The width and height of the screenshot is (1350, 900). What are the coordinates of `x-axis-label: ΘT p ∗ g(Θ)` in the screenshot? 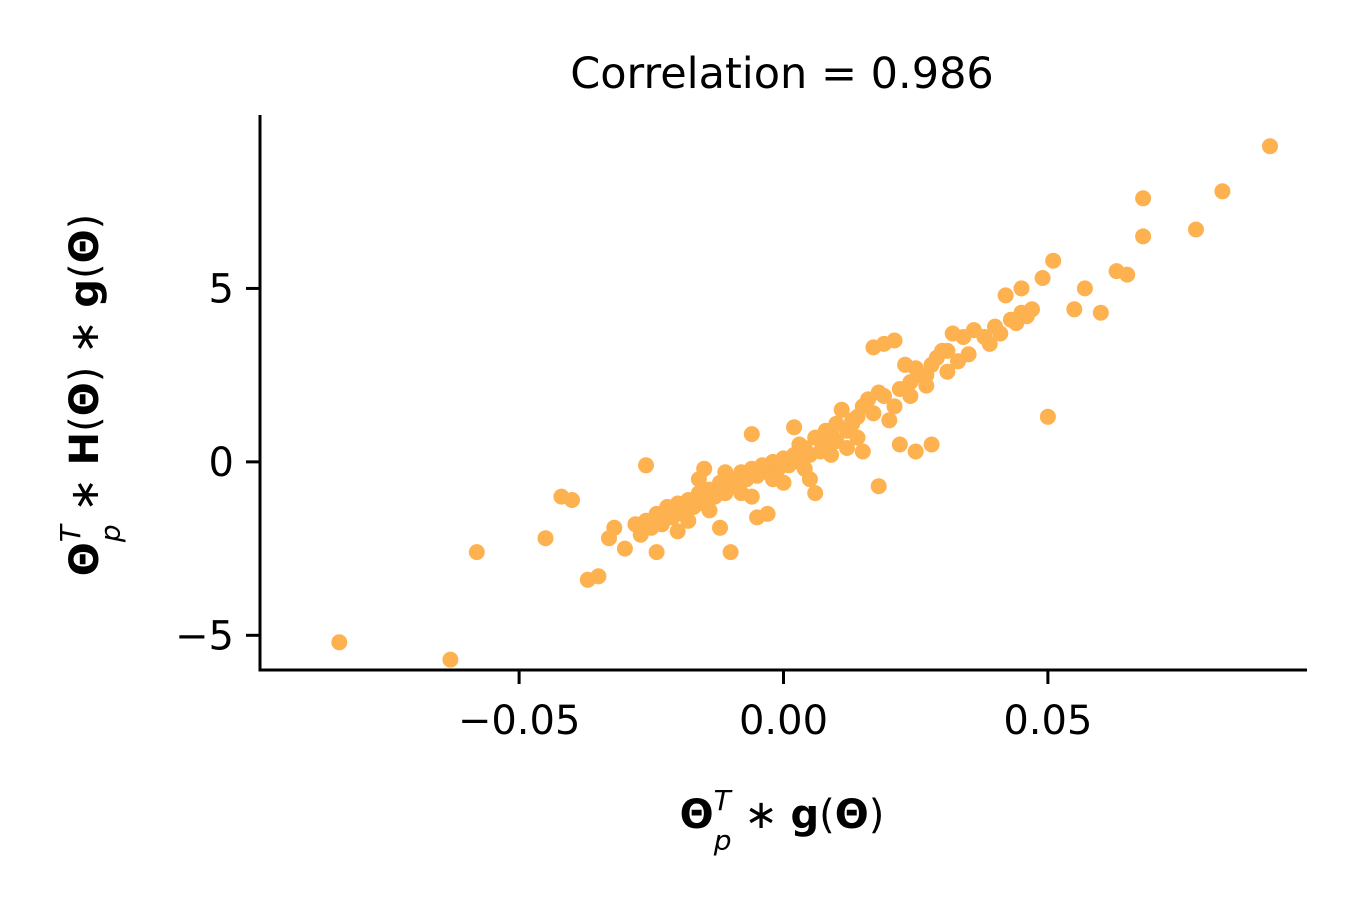 It's located at (782, 820).